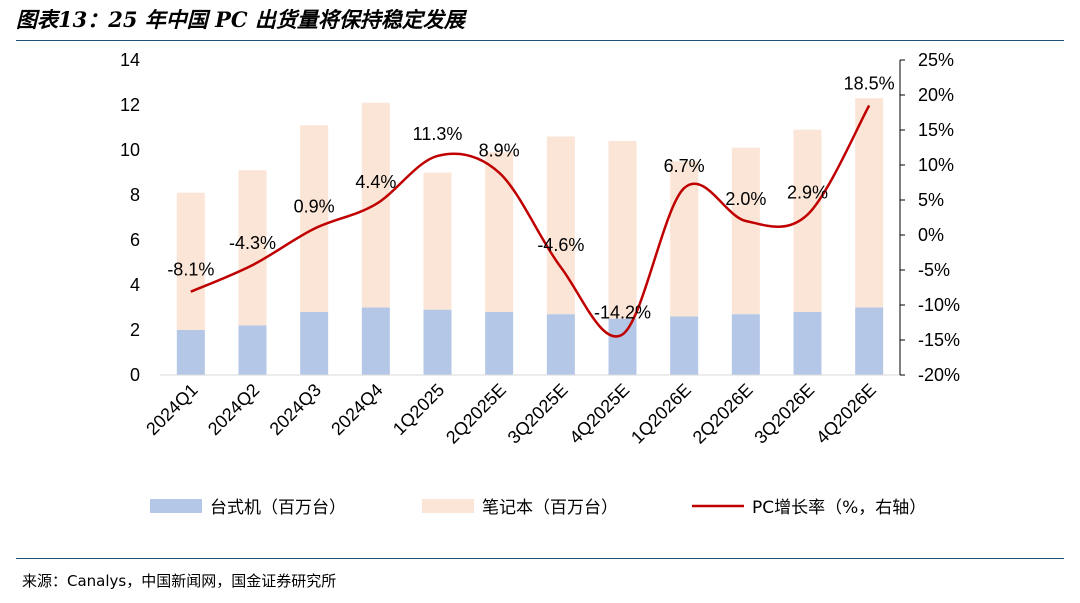  What do you see at coordinates (869, 84) in the screenshot?
I see `growth-data-label: 18.5%` at bounding box center [869, 84].